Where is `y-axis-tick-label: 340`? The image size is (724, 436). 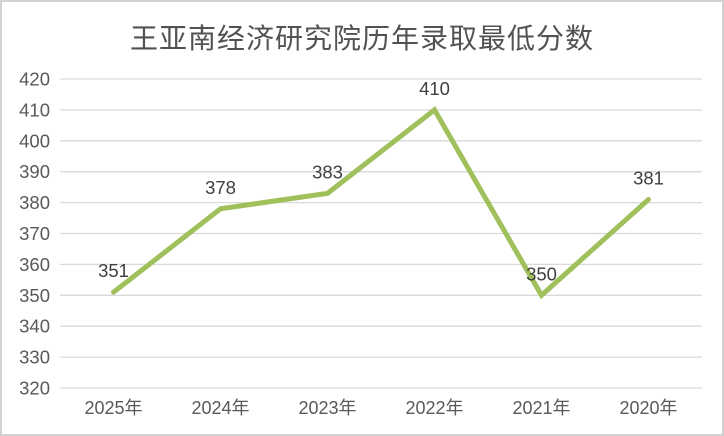
y-axis-tick-label: 340 is located at coordinates (34, 326).